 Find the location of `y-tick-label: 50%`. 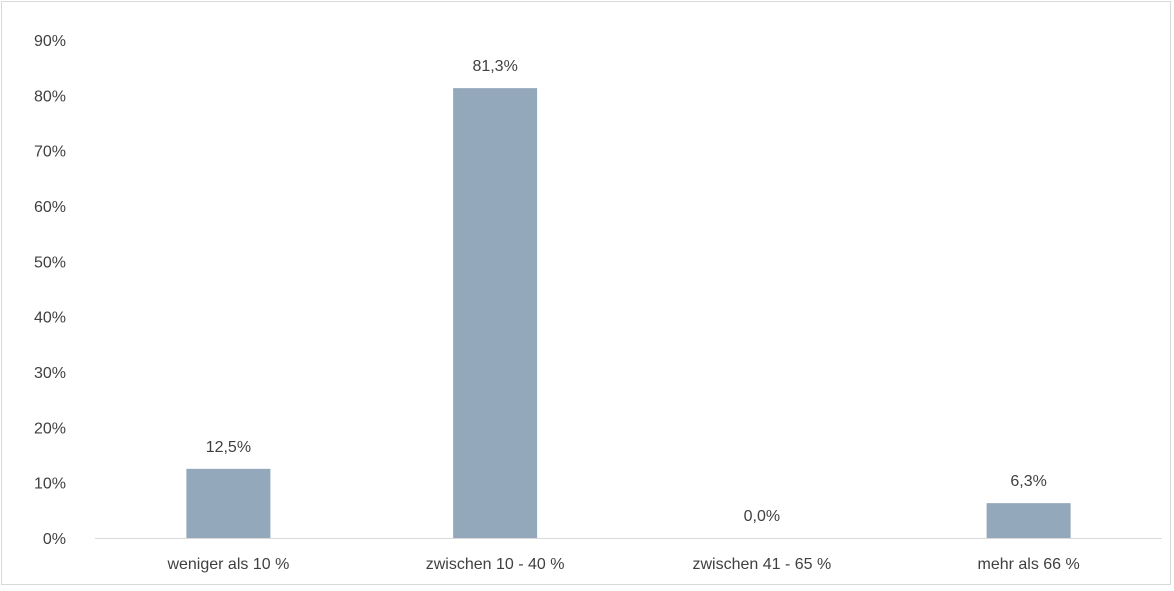

y-tick-label: 50% is located at coordinates (50, 262).